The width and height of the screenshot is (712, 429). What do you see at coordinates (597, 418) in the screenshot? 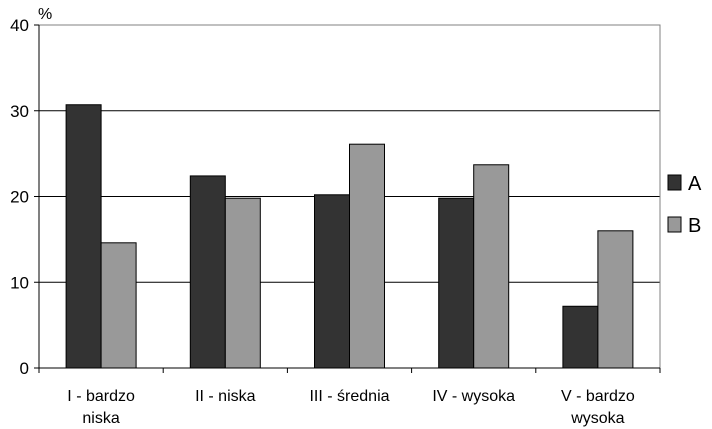
I see `x-category-label-line: wysoka` at bounding box center [597, 418].